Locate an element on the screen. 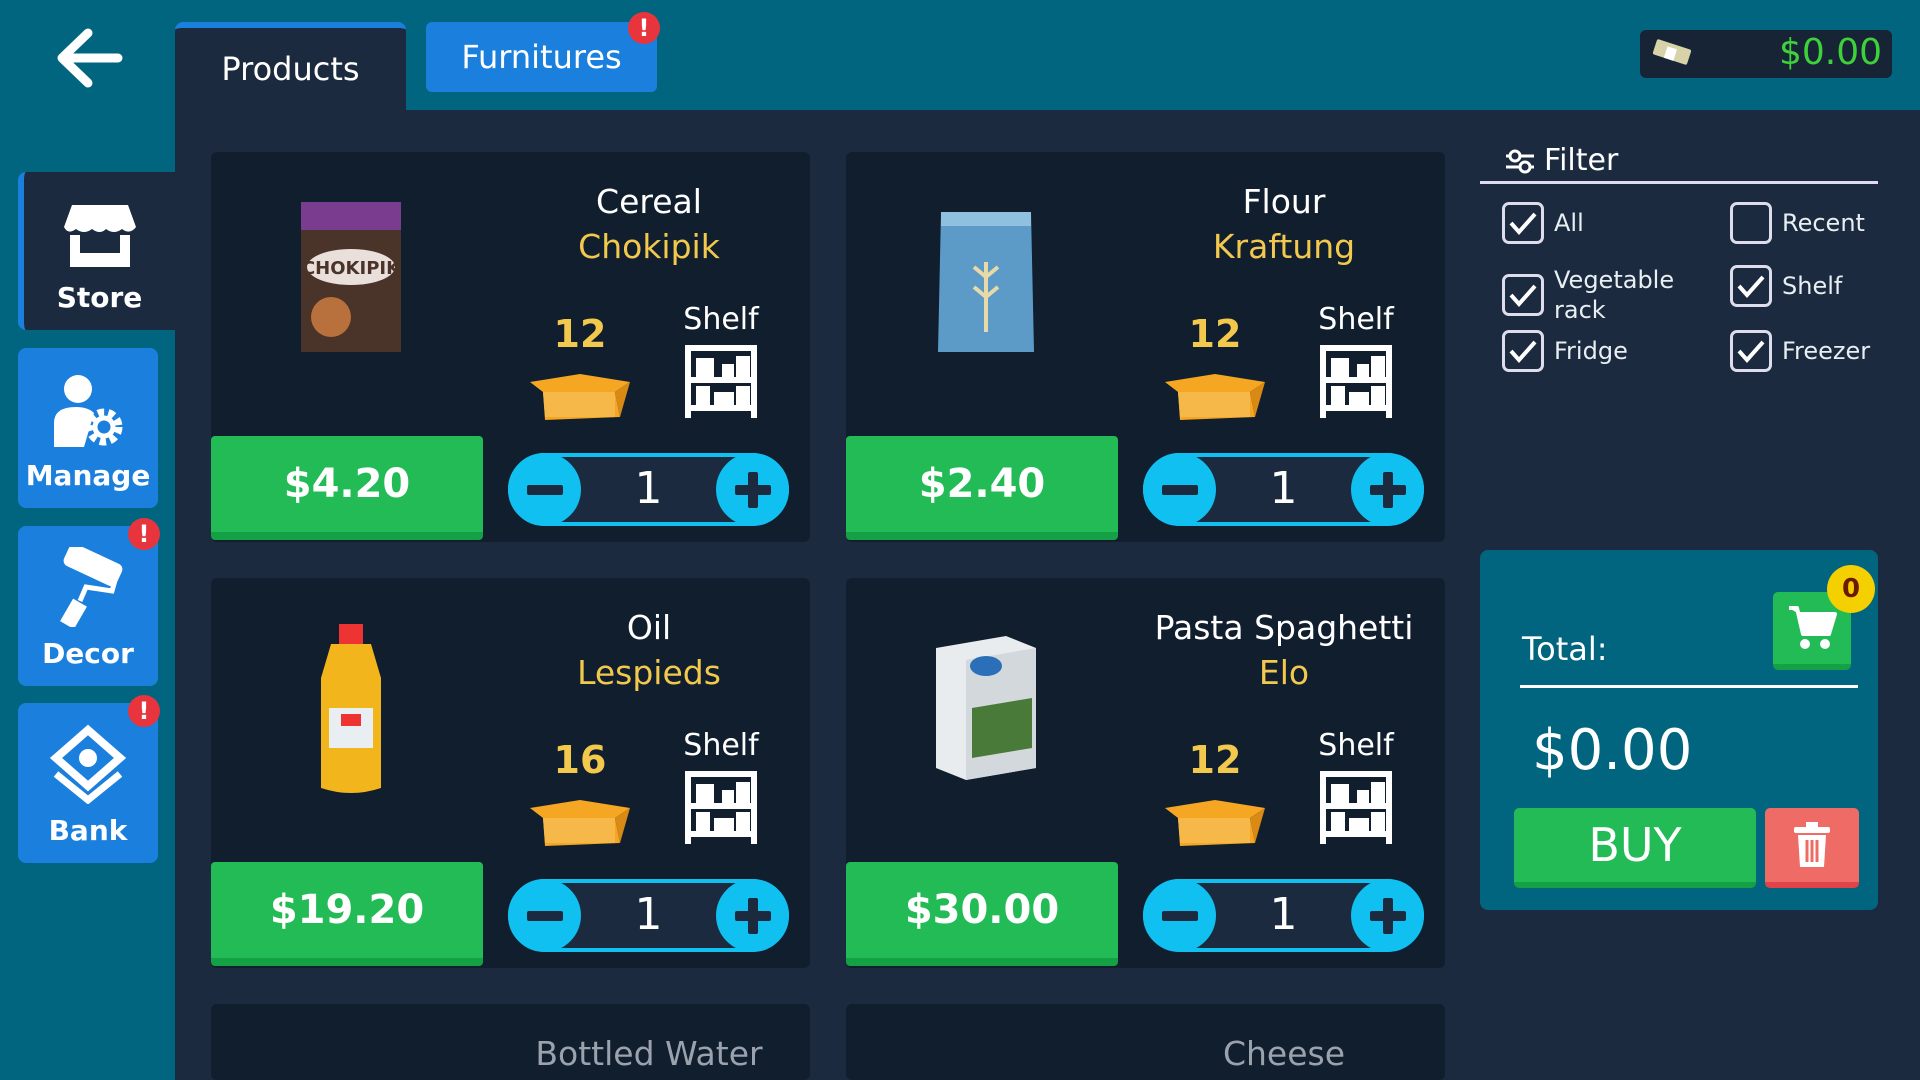 This screenshot has width=1920, height=1080. svg-text: CHOKIPIK is located at coordinates (351, 268).